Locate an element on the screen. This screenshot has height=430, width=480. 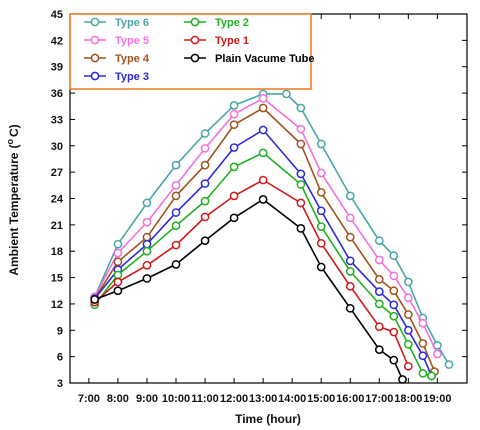
legend-item-type-3: Type 3 is located at coordinates (116, 77).